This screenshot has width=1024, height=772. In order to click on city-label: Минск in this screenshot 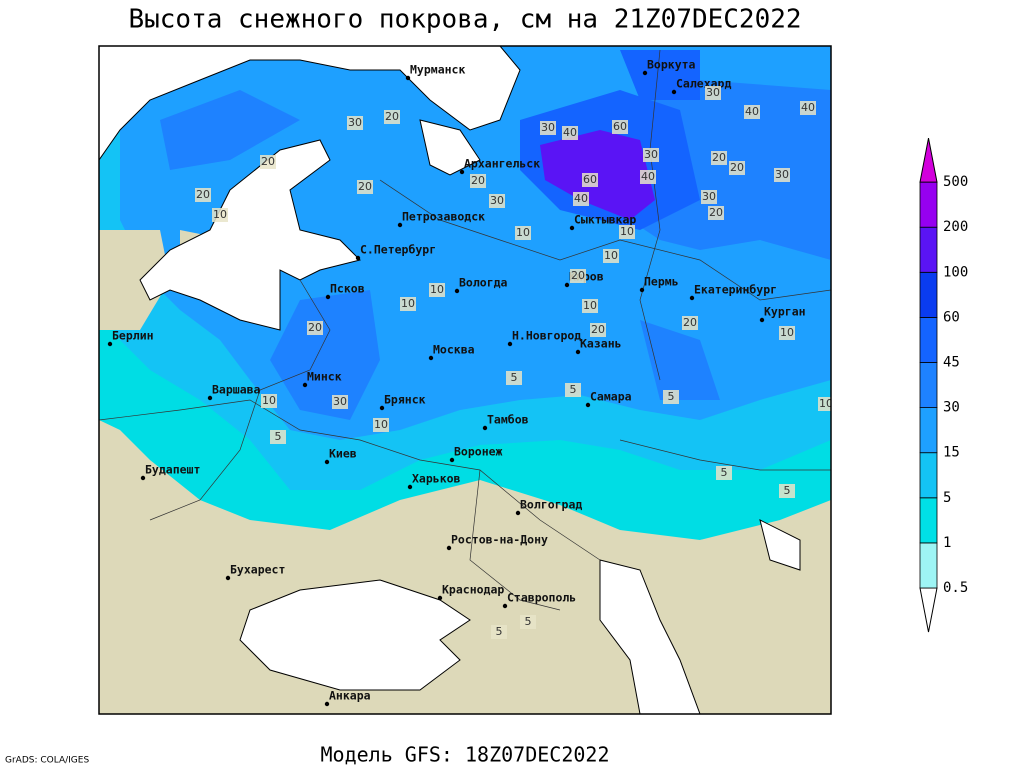, I will do `click(324, 377)`.